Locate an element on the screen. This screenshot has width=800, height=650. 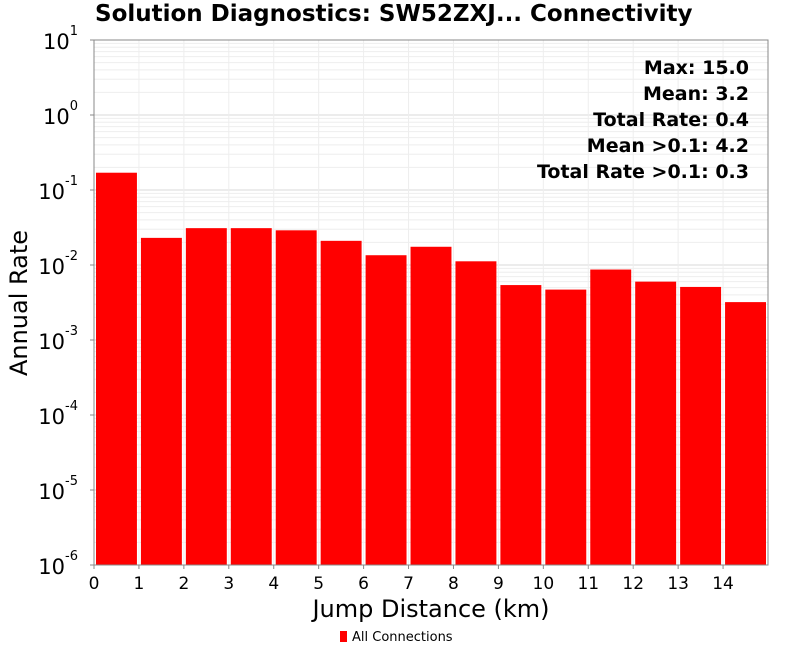
y-axis-label: Annual Rate is located at coordinates (19, 303).